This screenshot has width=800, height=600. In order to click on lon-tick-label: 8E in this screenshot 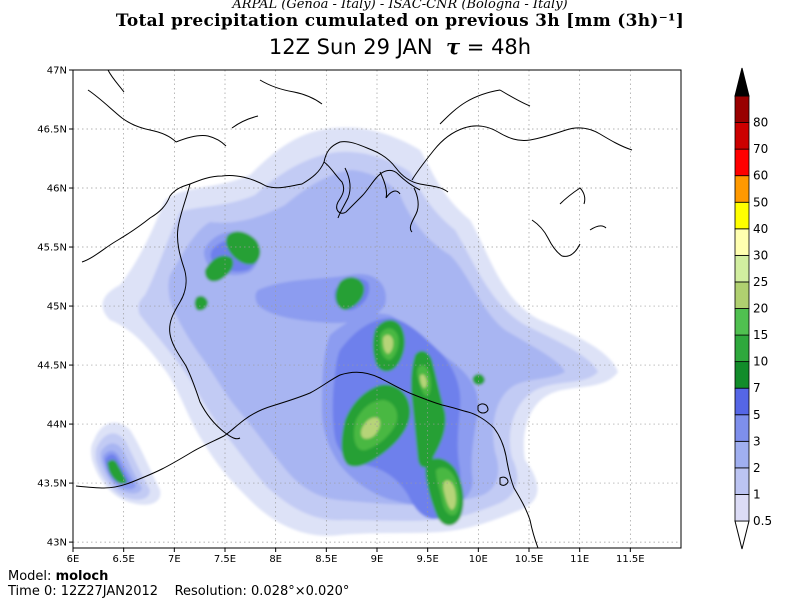, I will do `click(275, 559)`.